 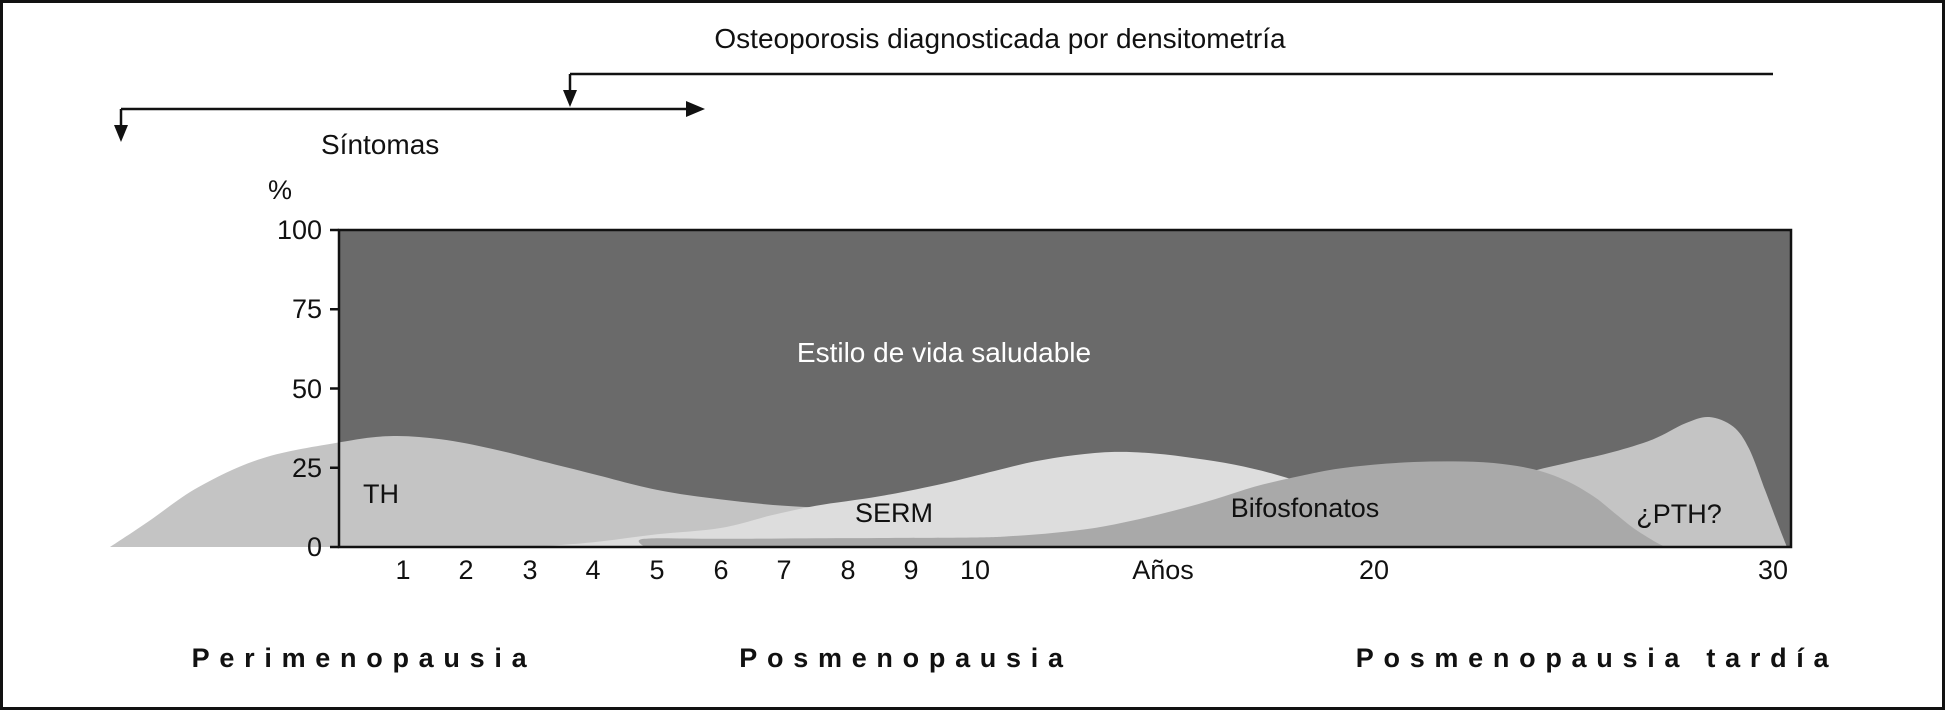 What do you see at coordinates (1163, 570) in the screenshot?
I see `x-tick-años: Años` at bounding box center [1163, 570].